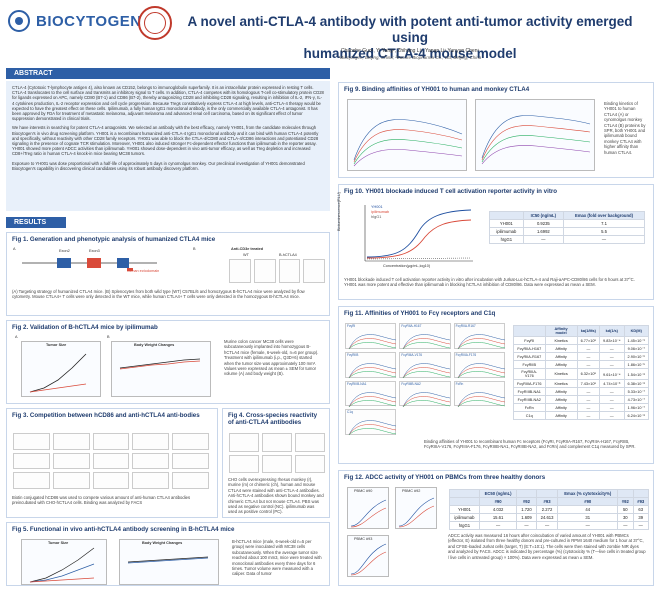  I want to click on table-row: FcγRIIA-H167 Affinity — —9.06×10⁻⁷, so click(581, 348).